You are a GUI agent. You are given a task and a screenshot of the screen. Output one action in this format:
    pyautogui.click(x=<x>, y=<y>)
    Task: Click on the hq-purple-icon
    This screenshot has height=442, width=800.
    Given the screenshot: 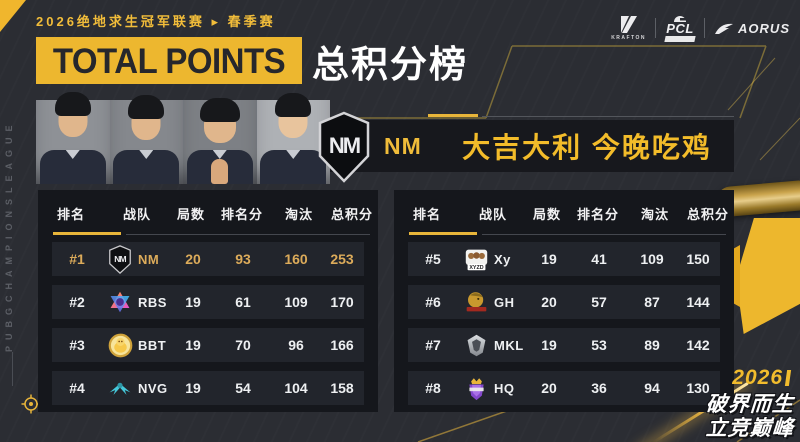 What is the action you would take?
    pyautogui.click(x=476, y=388)
    